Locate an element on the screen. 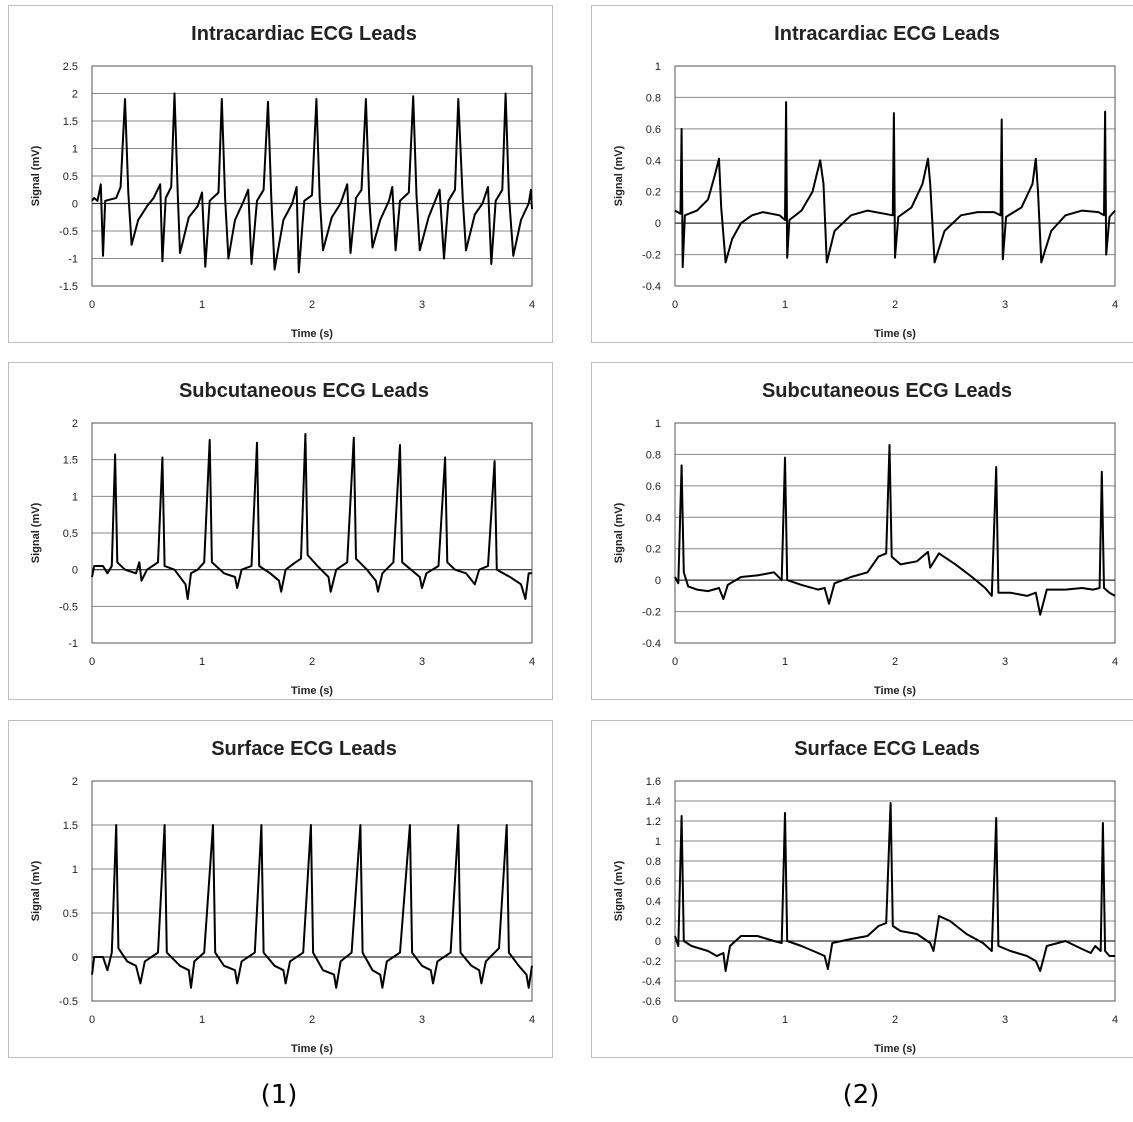 The width and height of the screenshot is (1133, 1122). y-tick-label: 1.4 is located at coordinates (653, 802).